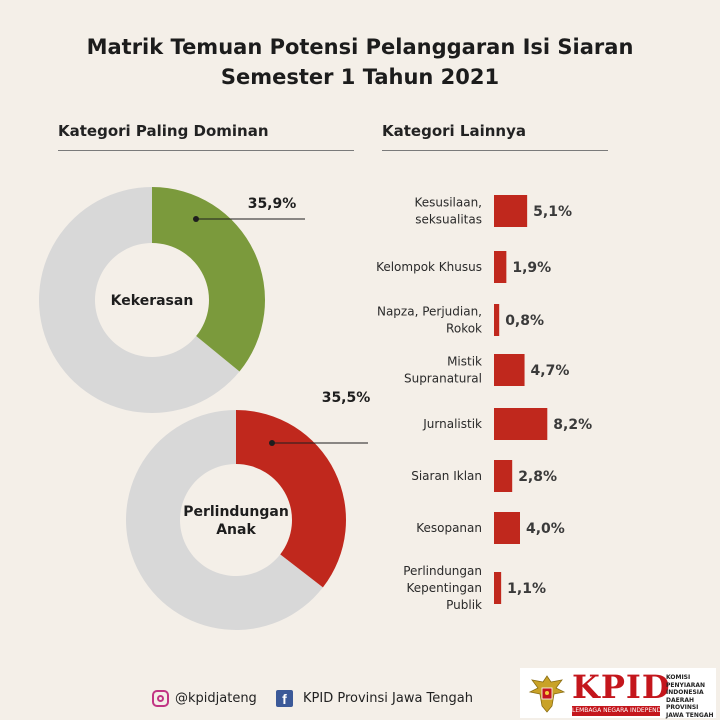 This screenshot has height=720, width=720. What do you see at coordinates (531, 268) in the screenshot?
I see `bar-value-label: 1,9%` at bounding box center [531, 268].